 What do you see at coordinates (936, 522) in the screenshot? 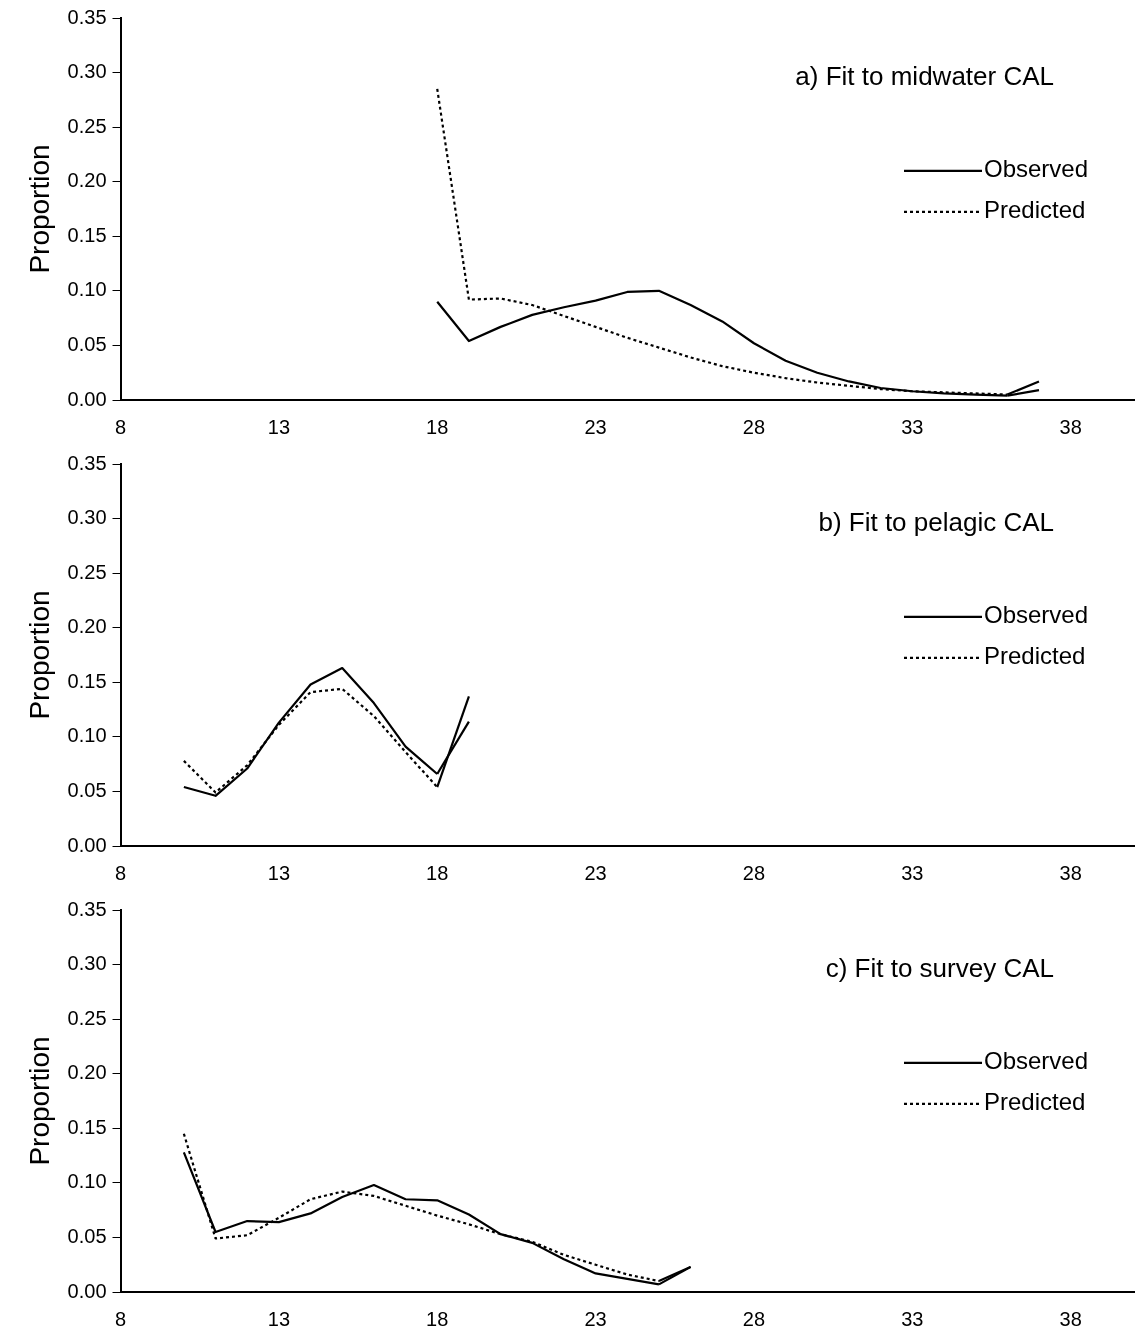
I see `text: b) Fit to pelagic CAL` at bounding box center [936, 522].